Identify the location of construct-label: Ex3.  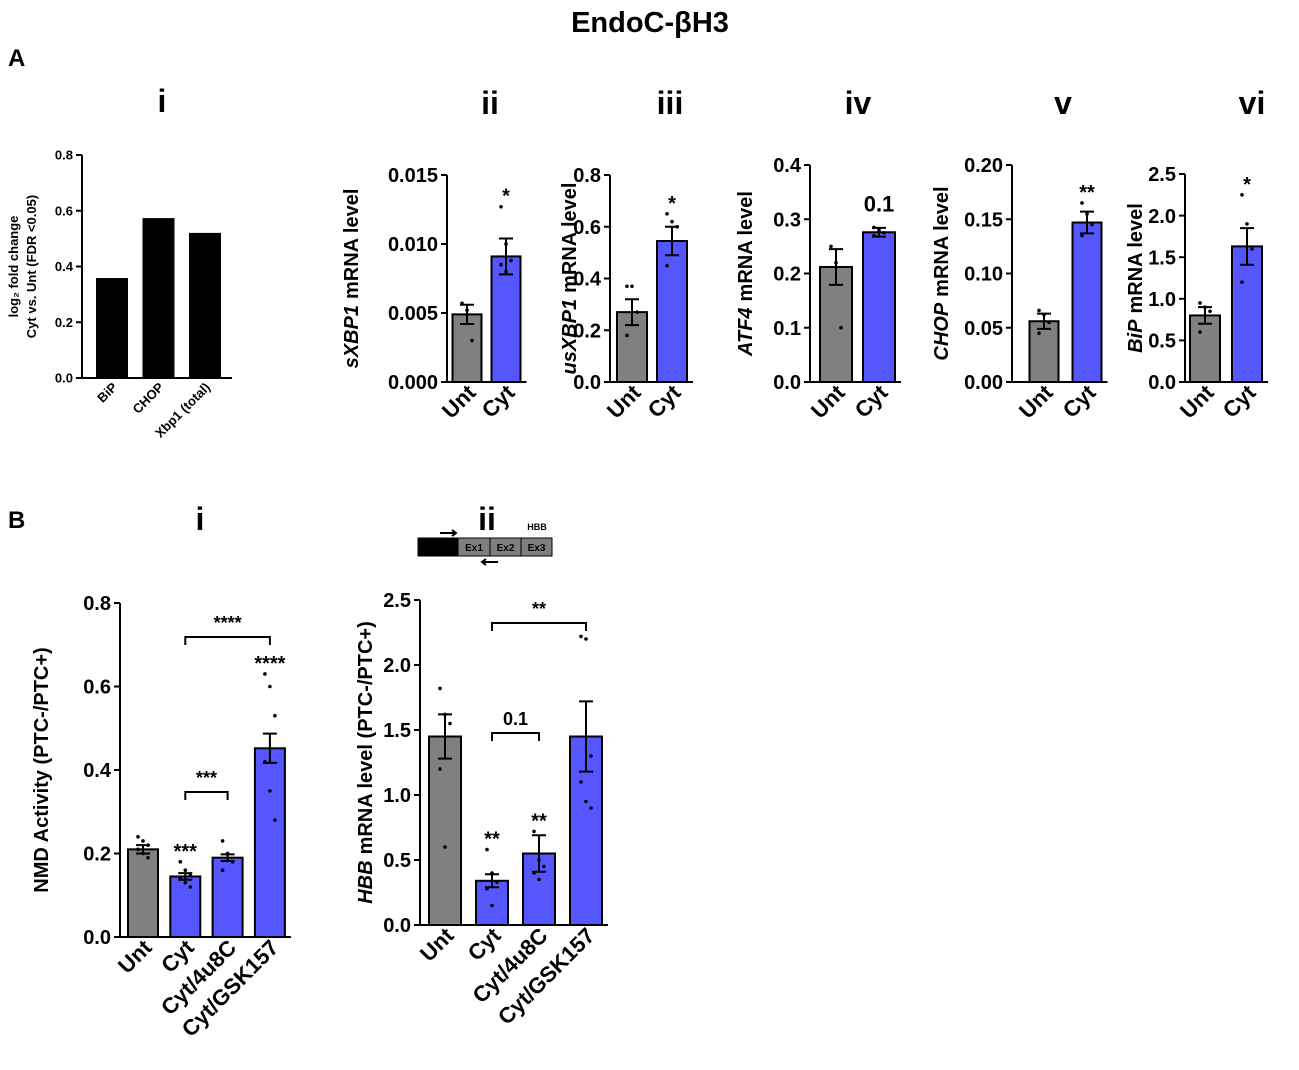
(537, 548).